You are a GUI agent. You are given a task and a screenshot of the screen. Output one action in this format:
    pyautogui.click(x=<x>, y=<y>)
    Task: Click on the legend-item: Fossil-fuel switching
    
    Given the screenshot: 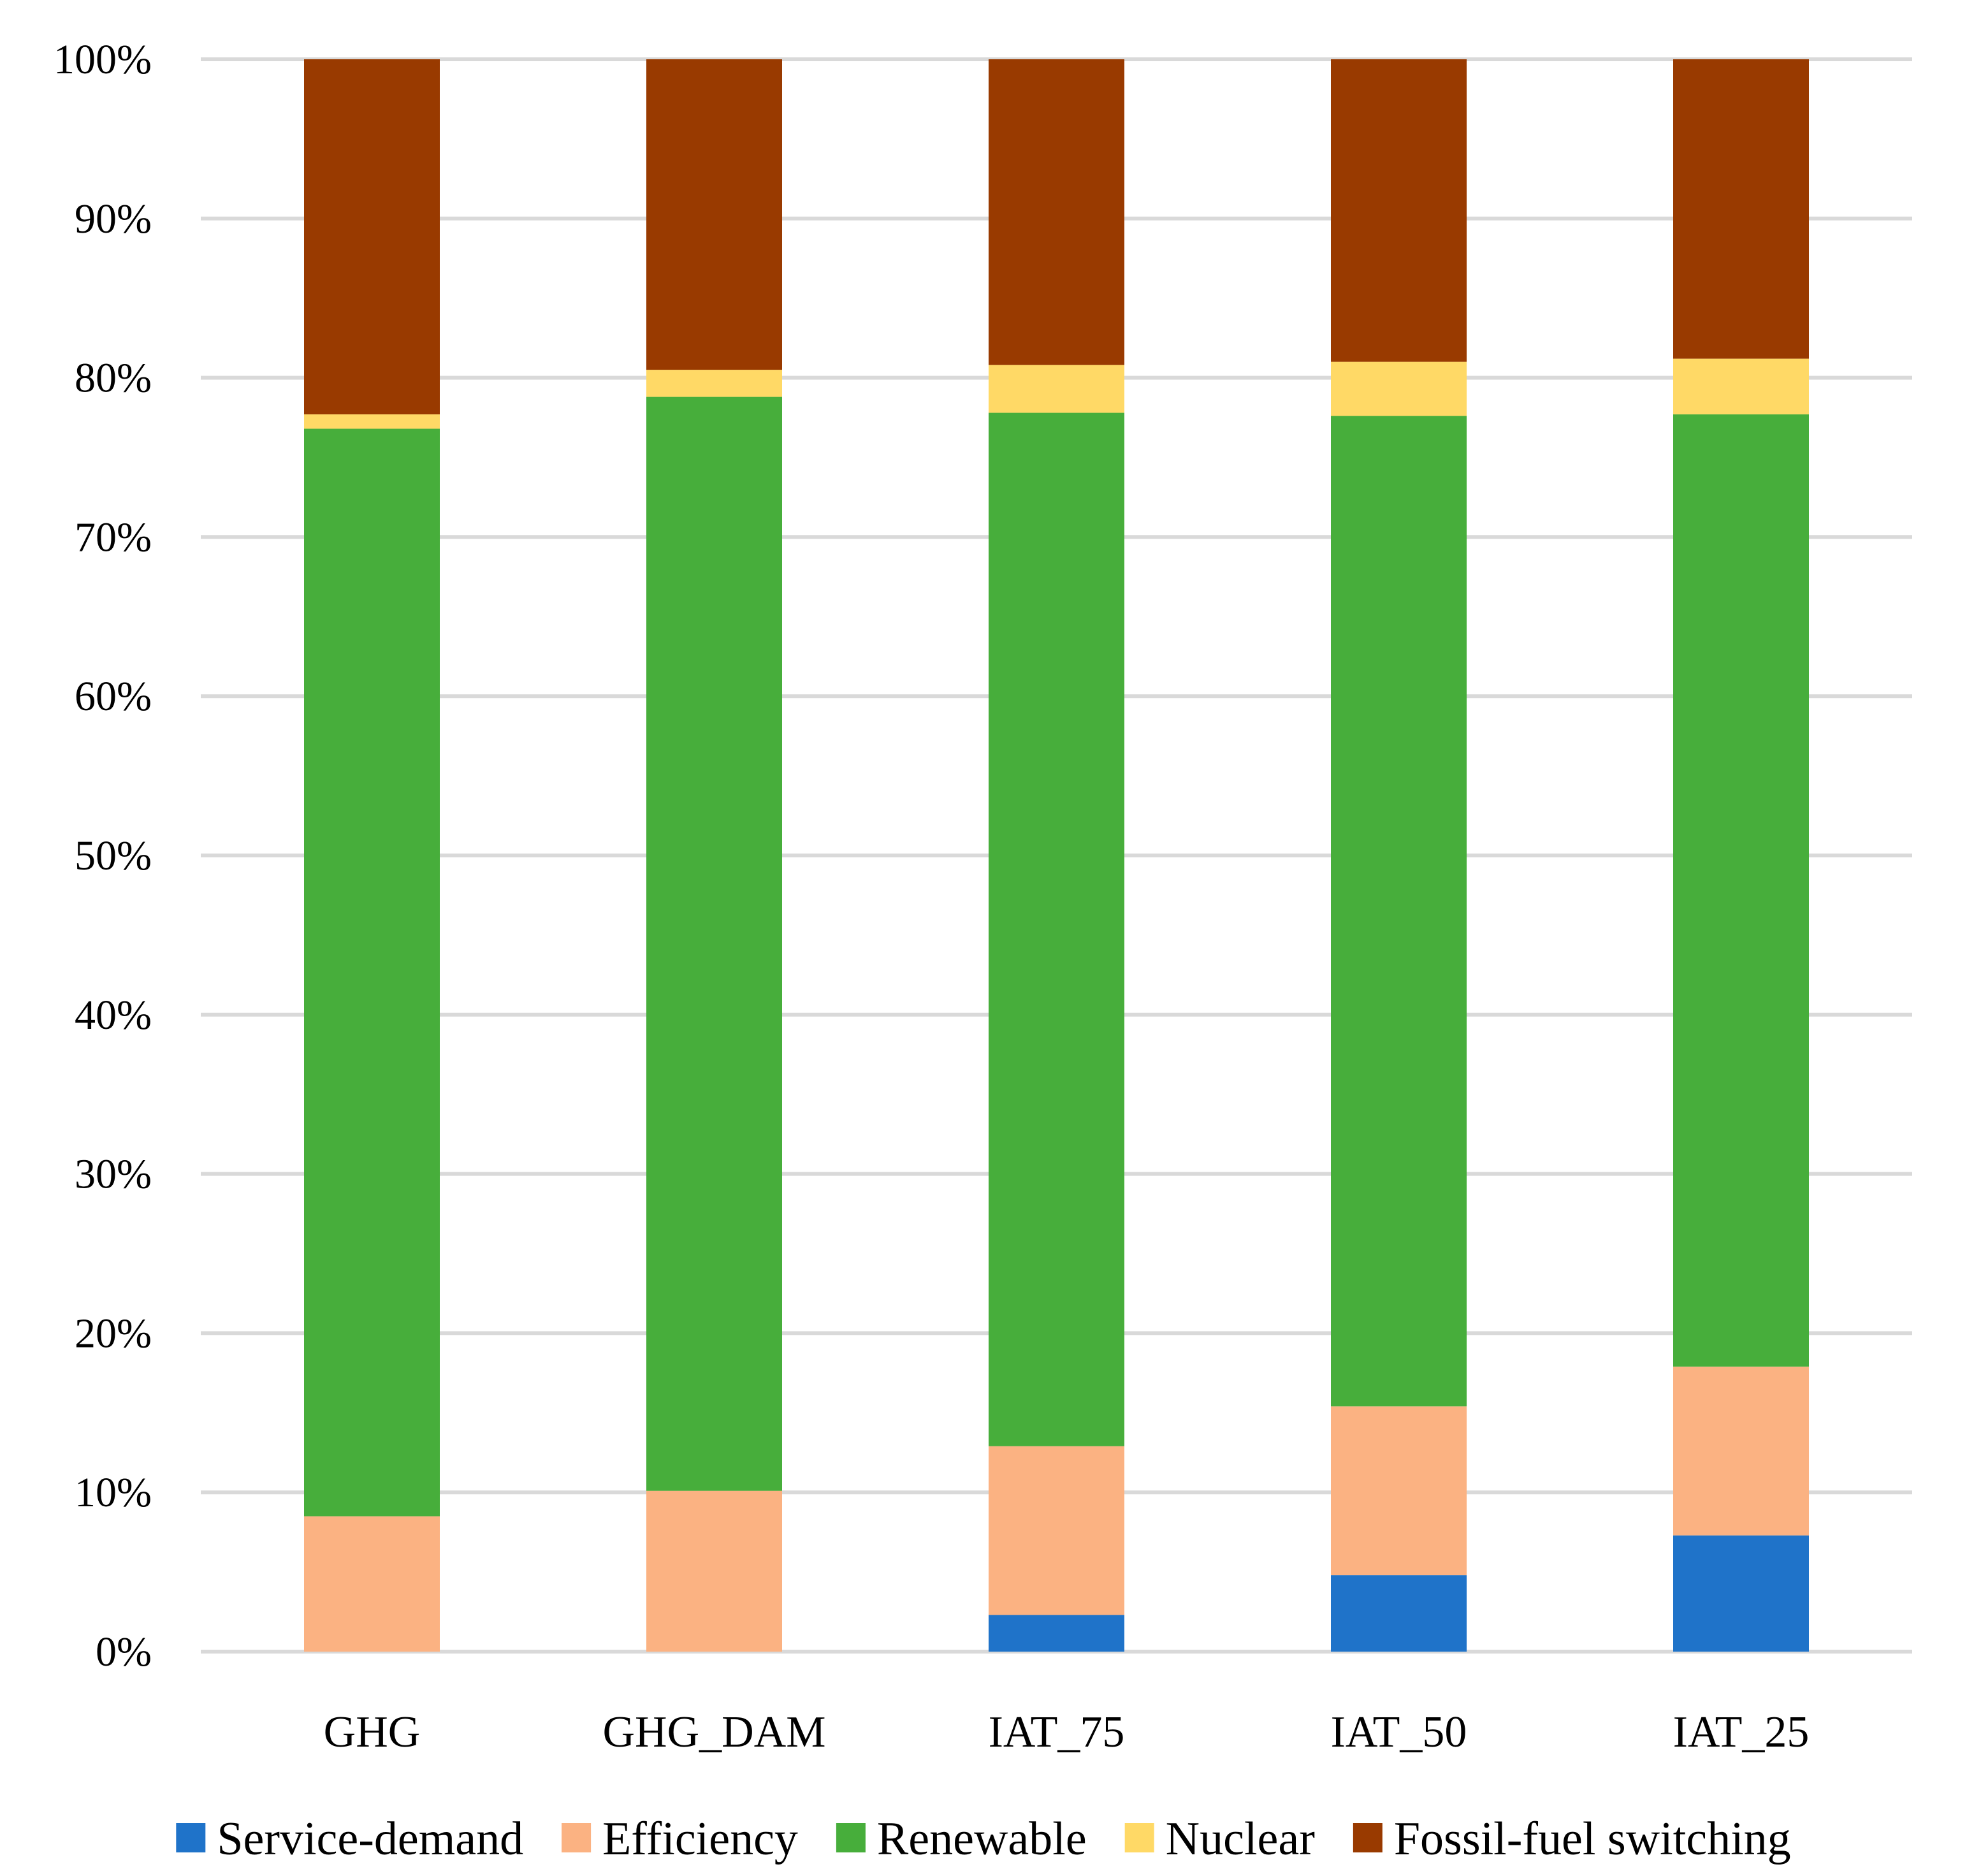 What is the action you would take?
    pyautogui.click(x=1572, y=1839)
    